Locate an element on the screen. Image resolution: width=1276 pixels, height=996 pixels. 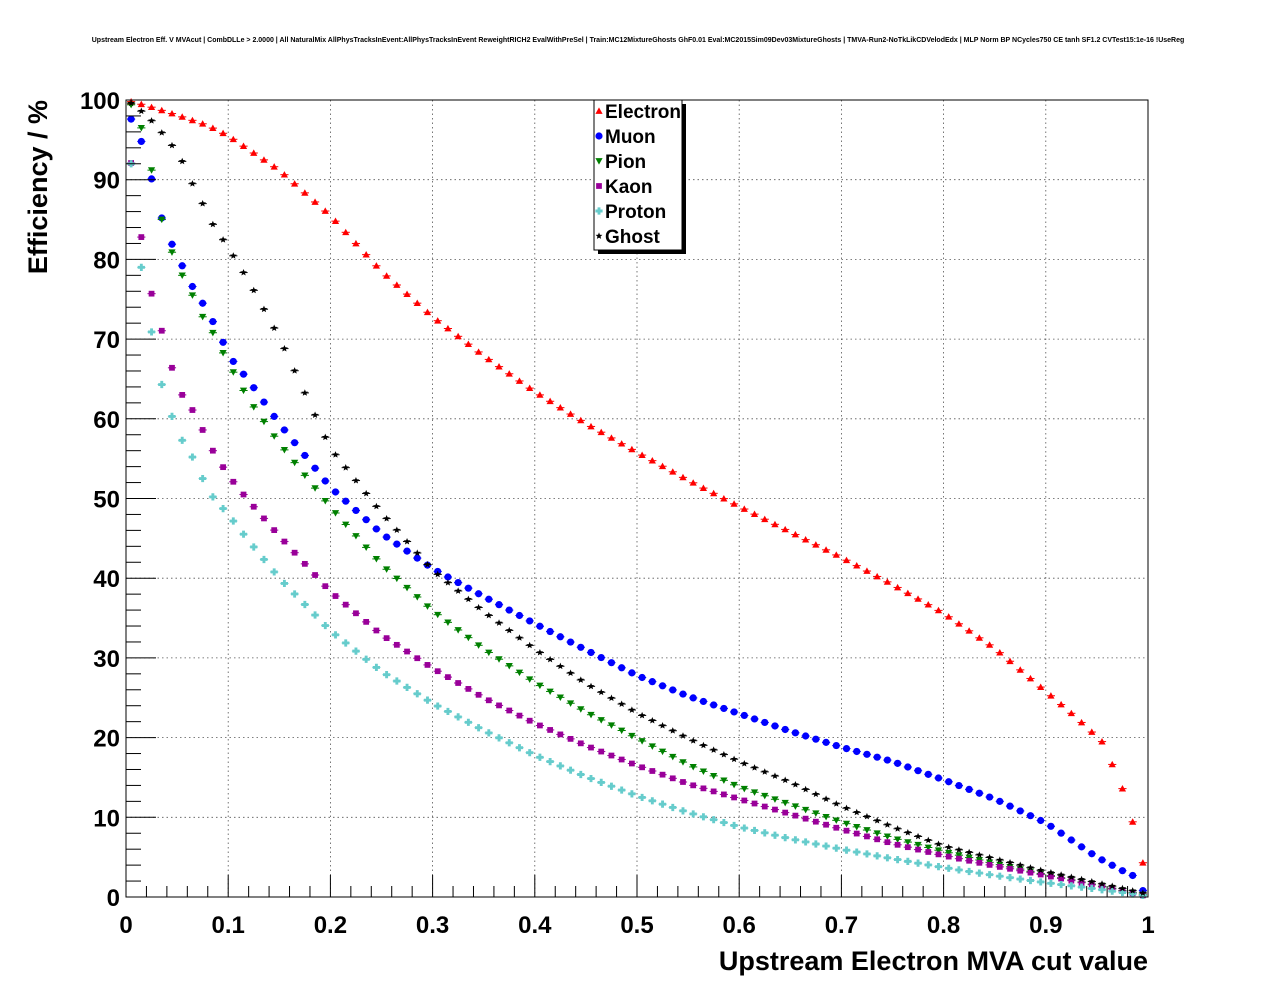
x-tick-label: 0.3 is located at coordinates (432, 925).